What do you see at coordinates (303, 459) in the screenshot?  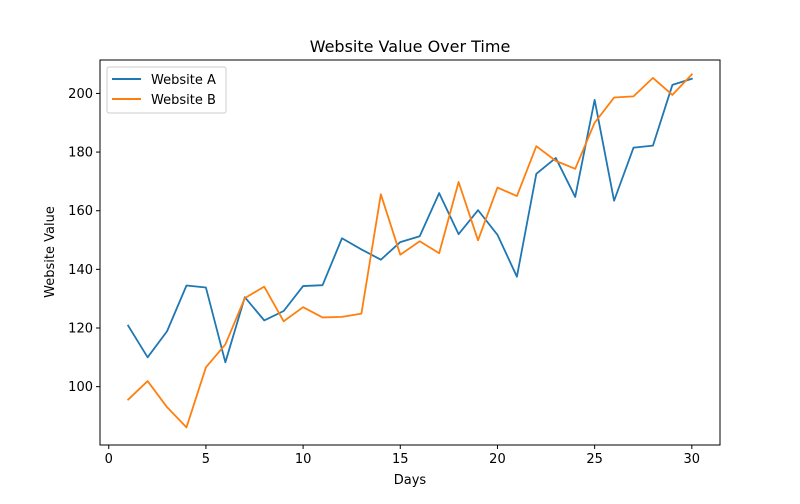 I see `x-tick-label: 10` at bounding box center [303, 459].